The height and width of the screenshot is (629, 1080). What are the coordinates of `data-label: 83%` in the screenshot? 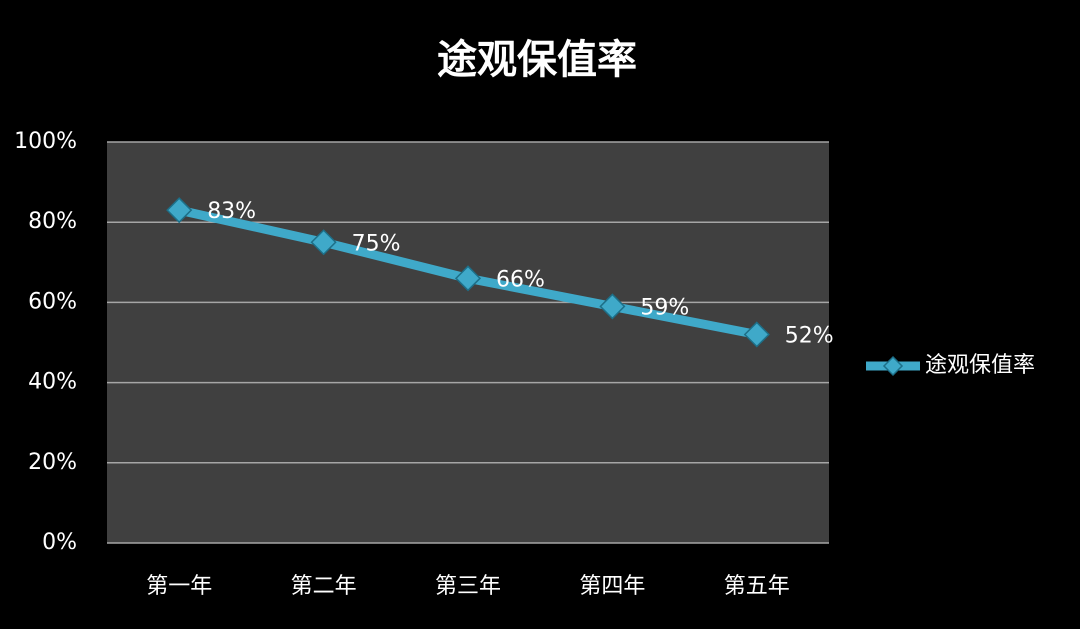 It's located at (231, 211).